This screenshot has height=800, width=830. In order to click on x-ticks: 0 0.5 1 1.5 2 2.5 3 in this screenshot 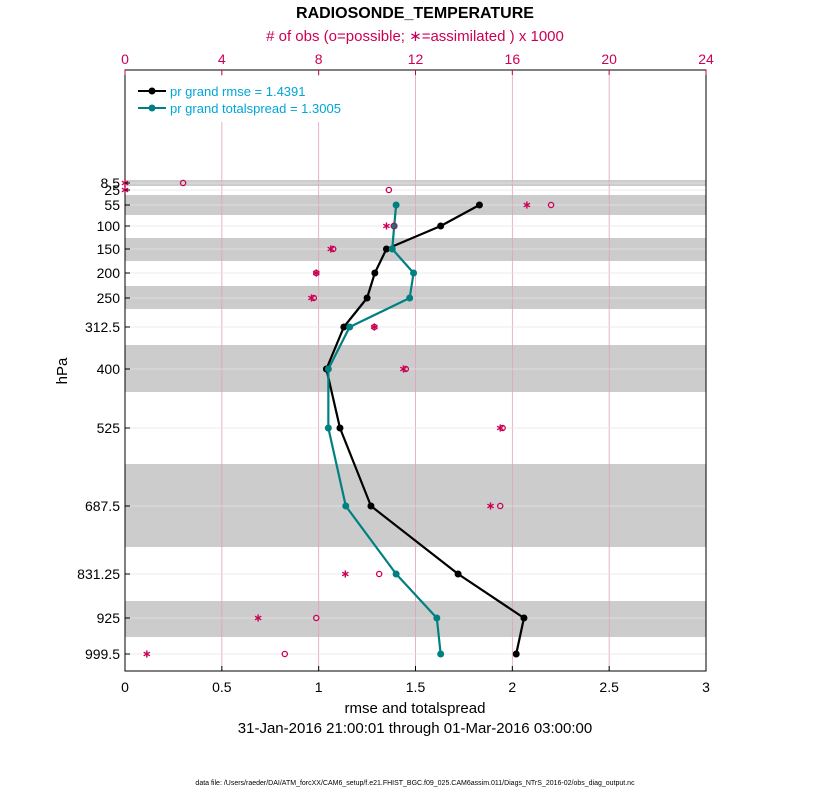, I will do `click(415, 680)`.